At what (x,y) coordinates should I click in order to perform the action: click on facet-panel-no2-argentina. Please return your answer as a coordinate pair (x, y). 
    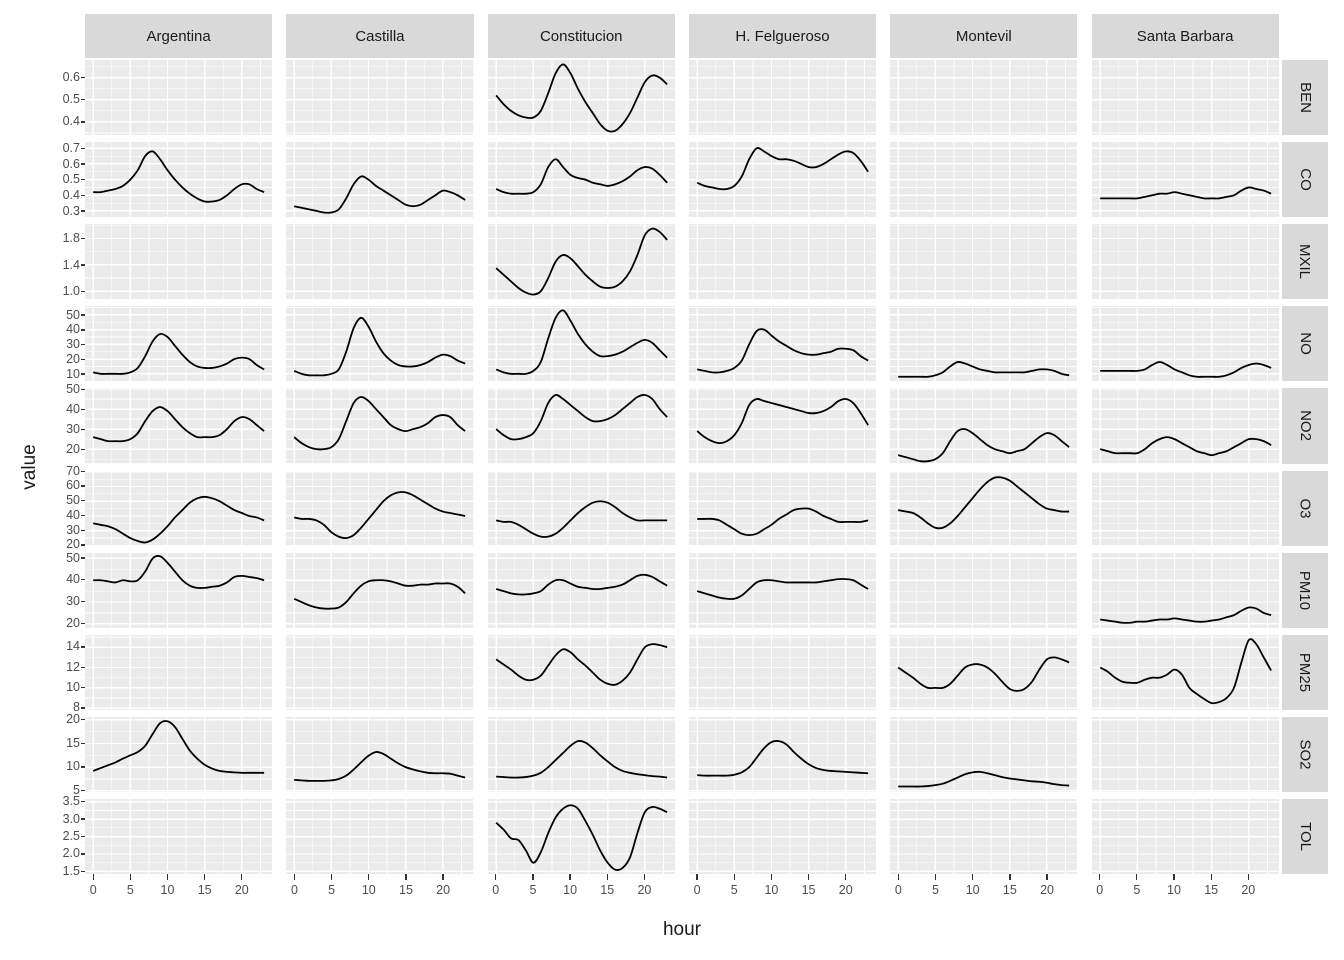
    Looking at the image, I should click on (179, 426).